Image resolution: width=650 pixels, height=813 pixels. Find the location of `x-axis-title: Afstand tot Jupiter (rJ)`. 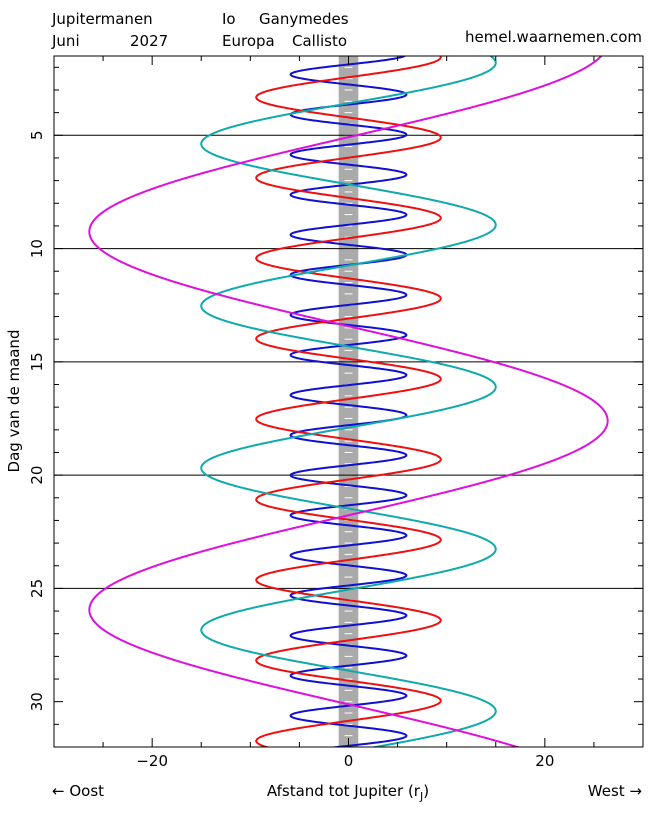

x-axis-title: Afstand tot Jupiter (rJ) is located at coordinates (348, 792).